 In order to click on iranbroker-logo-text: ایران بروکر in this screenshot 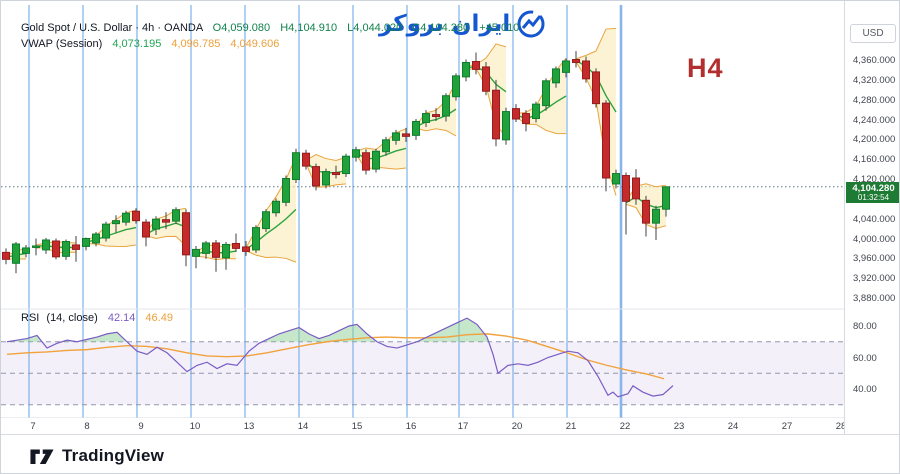, I will do `click(445, 24)`.